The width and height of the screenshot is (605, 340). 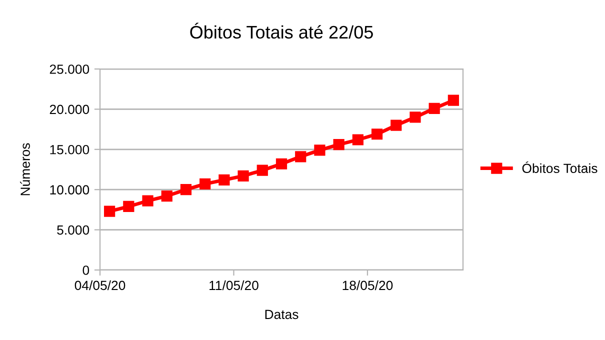 What do you see at coordinates (86, 270) in the screenshot?
I see `y-tick-label: 0` at bounding box center [86, 270].